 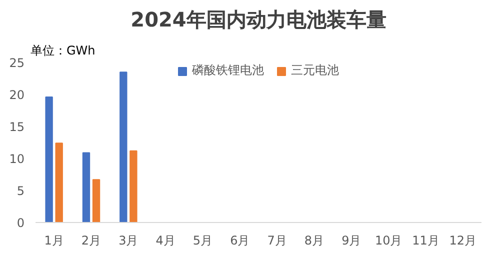 I want to click on chart-title: 2024年国内动力电池装车量, so click(x=258, y=20).